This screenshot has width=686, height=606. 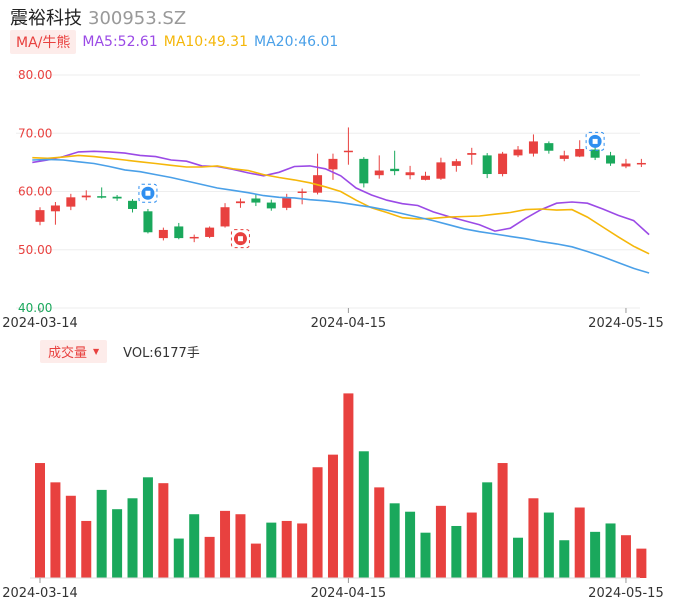 I want to click on bull-bear-signal-icon, so click(x=148, y=193).